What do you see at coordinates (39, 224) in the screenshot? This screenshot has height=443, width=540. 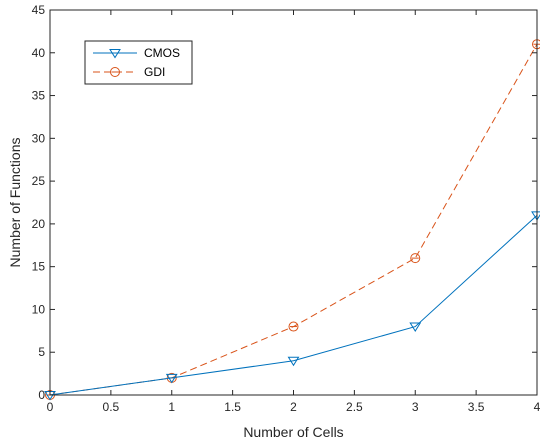 I see `y-tick-label: 20` at bounding box center [39, 224].